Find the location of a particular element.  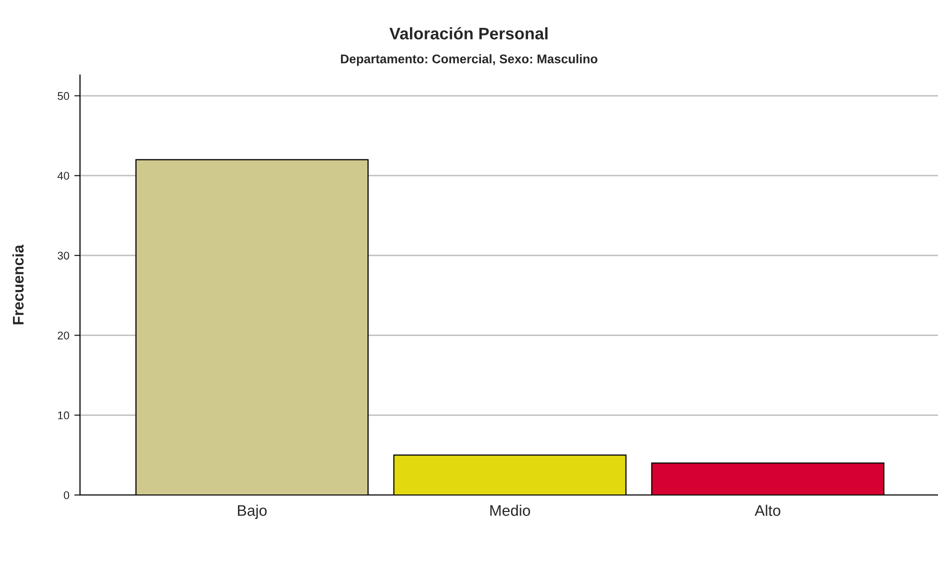

x-tick-label: Medio is located at coordinates (510, 510).